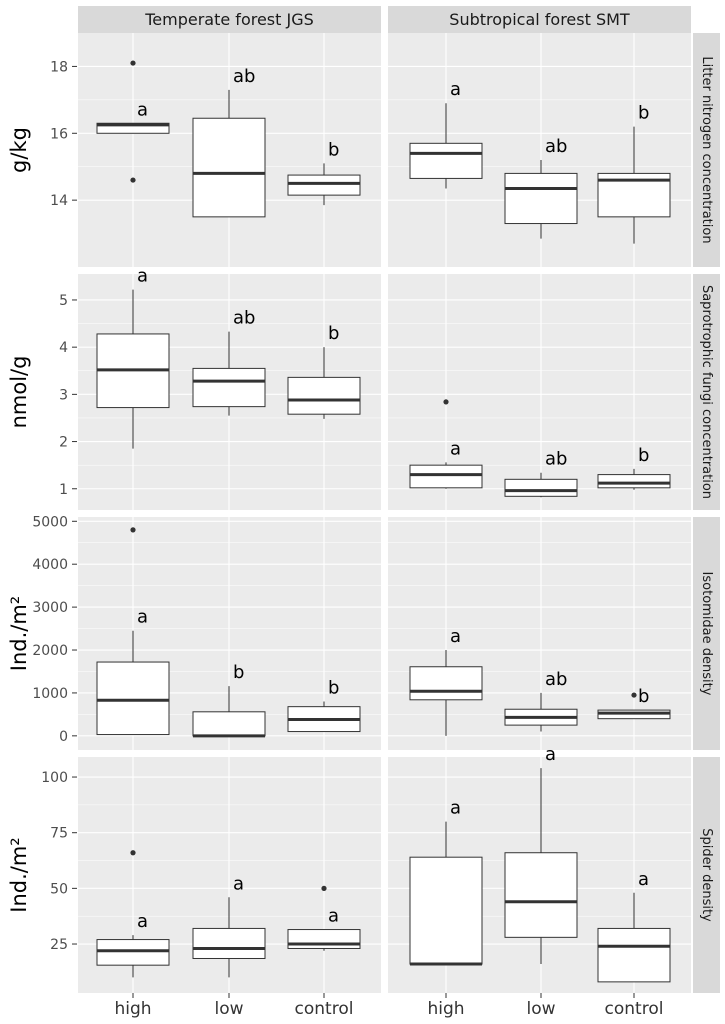 This screenshot has height=1024, width=725. I want to click on y-tick-label: 2, so click(63, 443).